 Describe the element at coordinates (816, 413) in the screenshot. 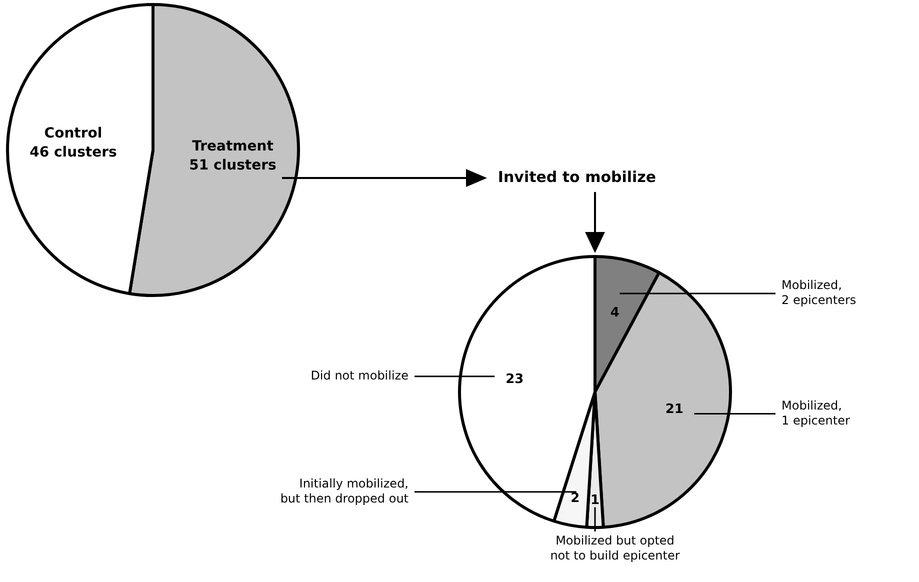

I see `slice-label: Mobilized, 1 epicenter` at that location.